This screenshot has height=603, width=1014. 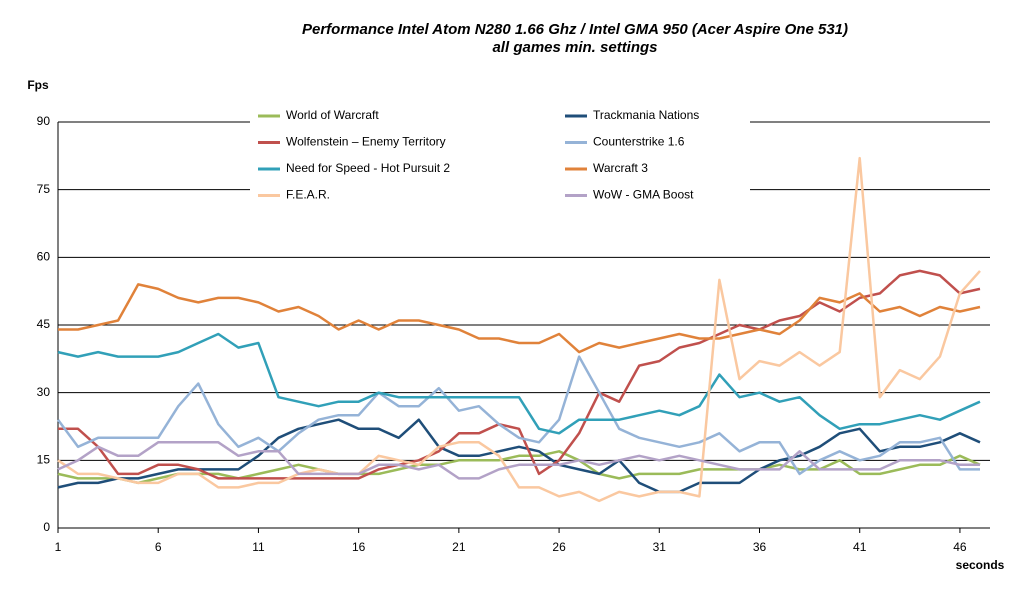 What do you see at coordinates (960, 547) in the screenshot?
I see `x-tick-label: 46` at bounding box center [960, 547].